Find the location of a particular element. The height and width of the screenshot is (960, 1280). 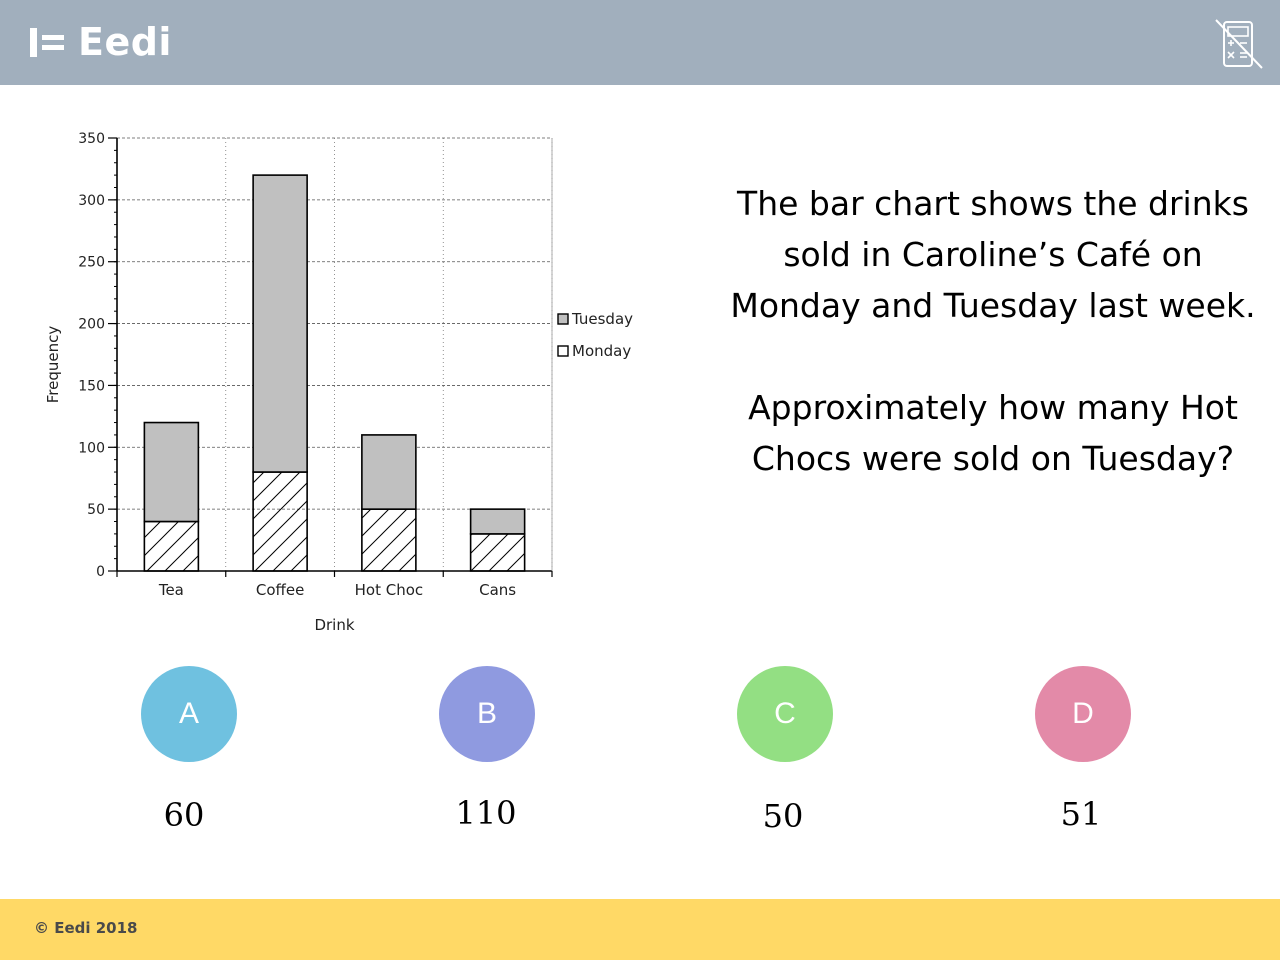

legend-swatch-tuesday is located at coordinates (563, 319).